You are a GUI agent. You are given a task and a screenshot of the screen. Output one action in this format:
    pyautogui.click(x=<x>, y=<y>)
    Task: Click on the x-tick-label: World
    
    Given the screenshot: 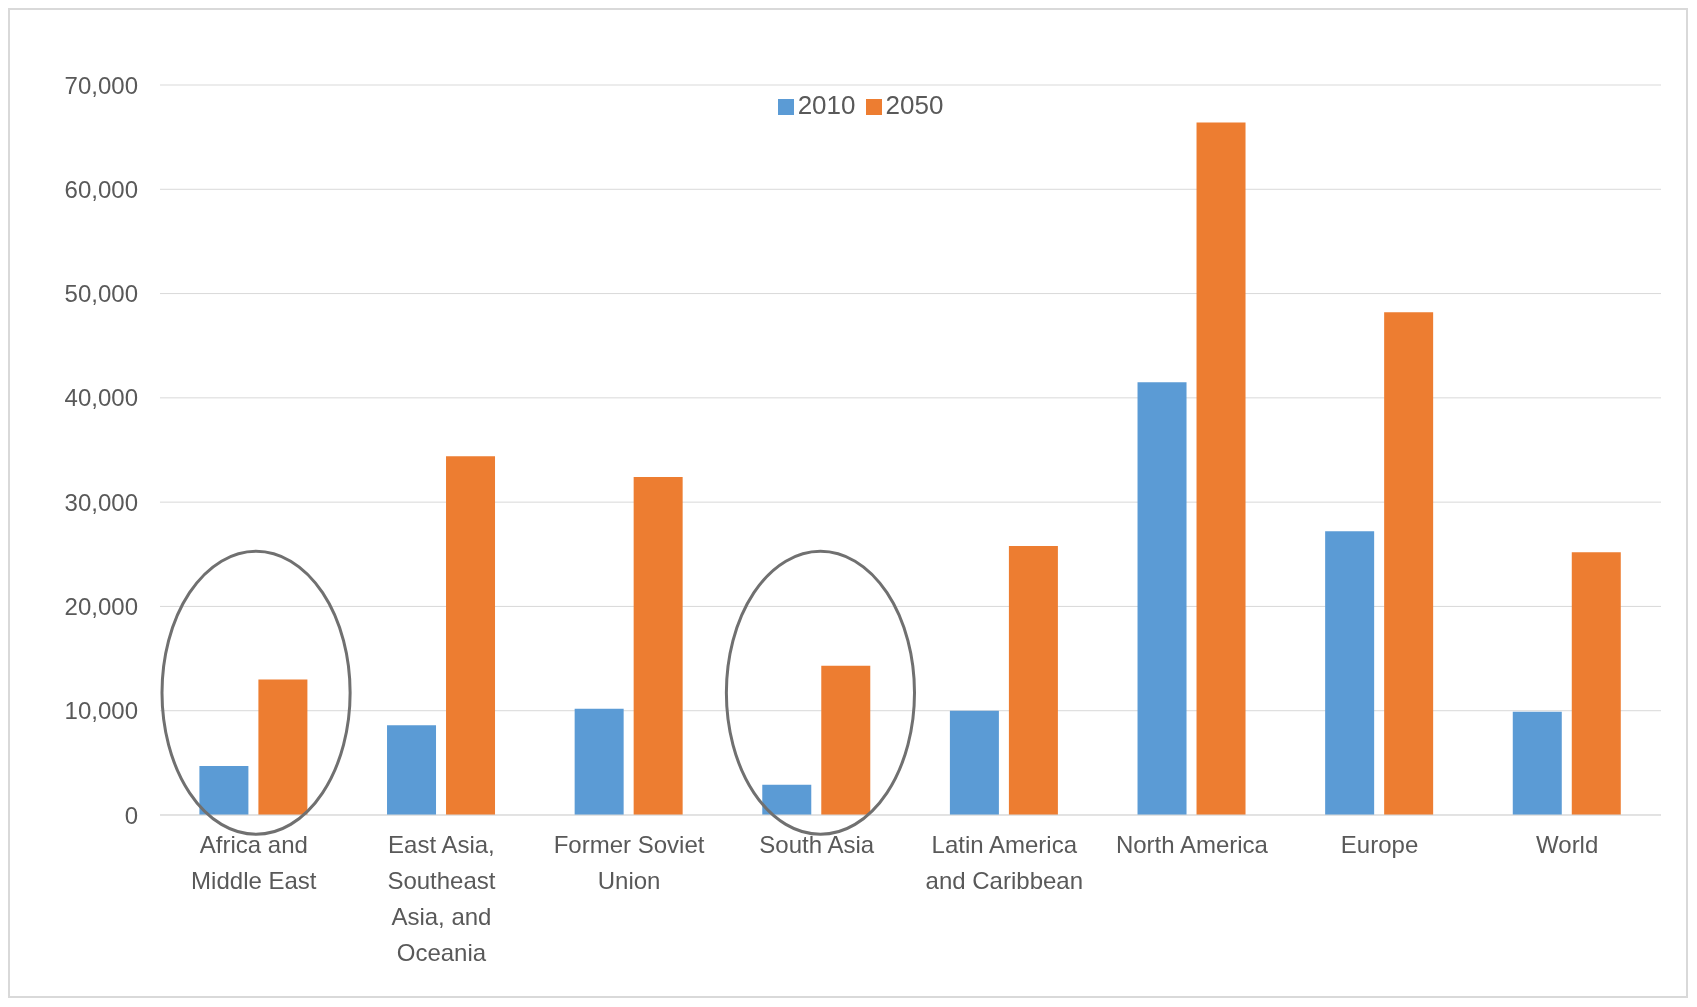 What is the action you would take?
    pyautogui.click(x=1567, y=844)
    